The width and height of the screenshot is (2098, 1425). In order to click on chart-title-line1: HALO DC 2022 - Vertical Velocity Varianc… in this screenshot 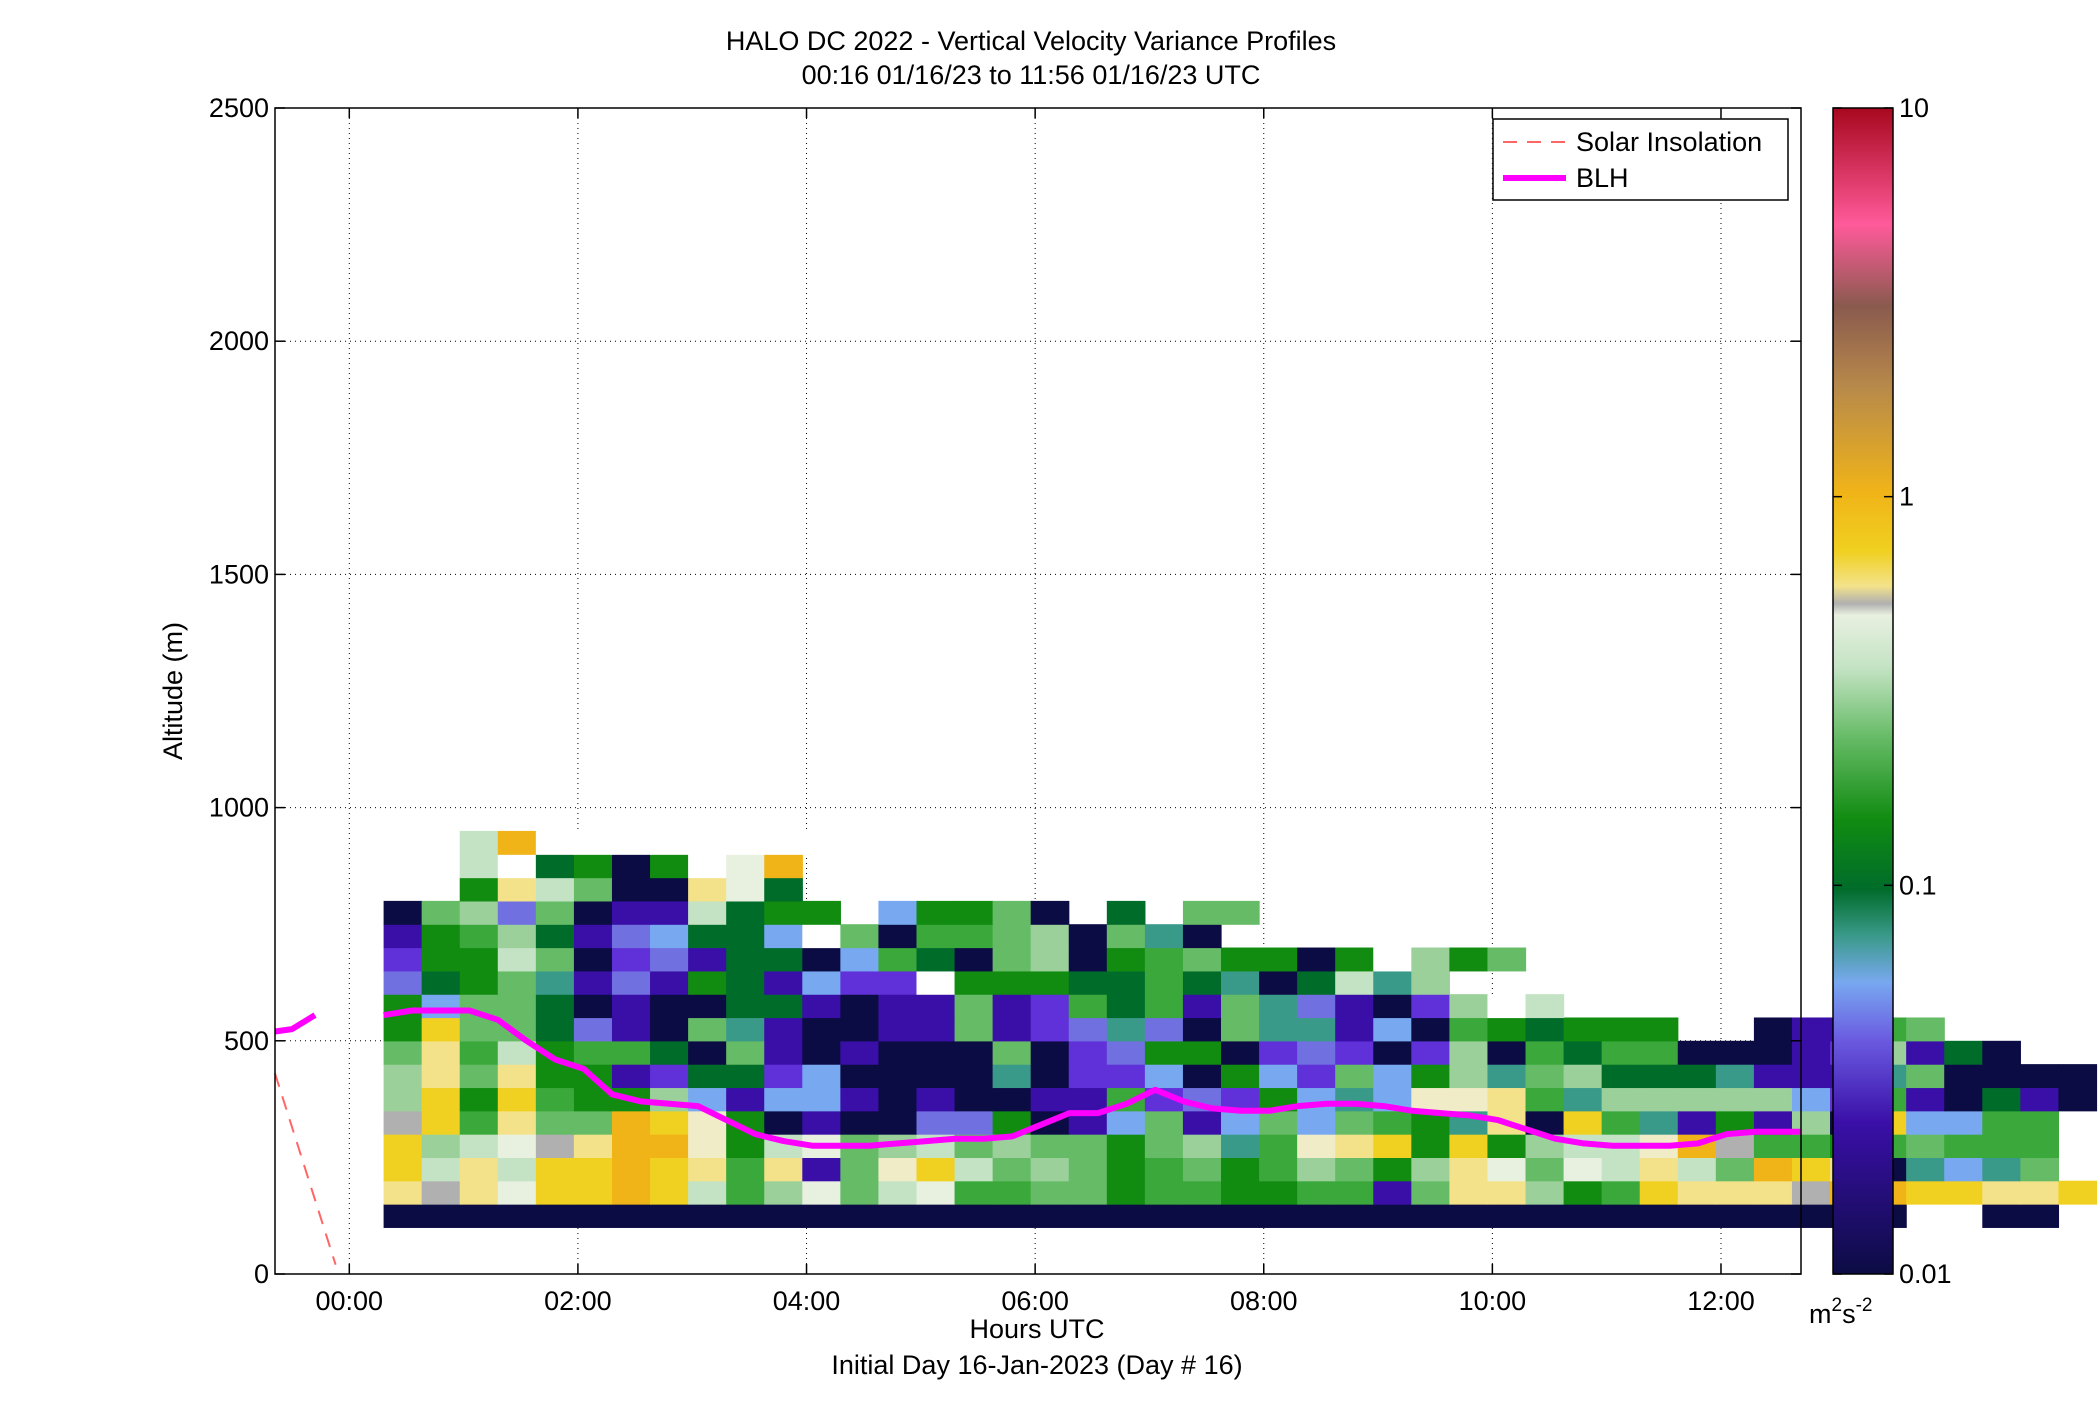, I will do `click(1031, 41)`.